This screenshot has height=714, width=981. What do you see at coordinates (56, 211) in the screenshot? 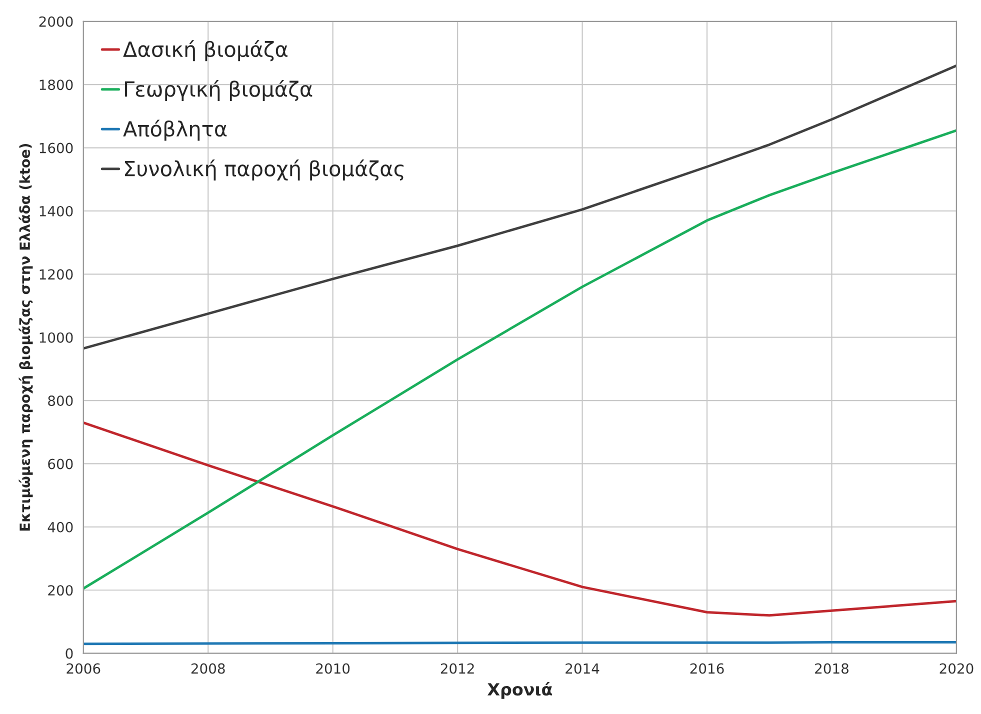
I see `y-tick-label: 1400` at bounding box center [56, 211].